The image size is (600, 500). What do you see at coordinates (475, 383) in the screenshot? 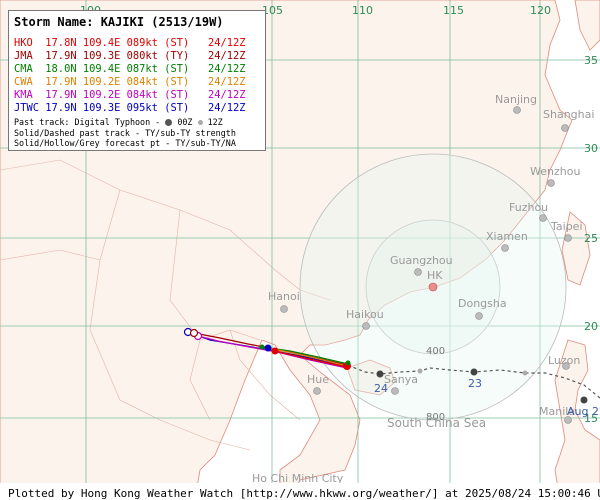
I see `date-label: 23` at bounding box center [475, 383].